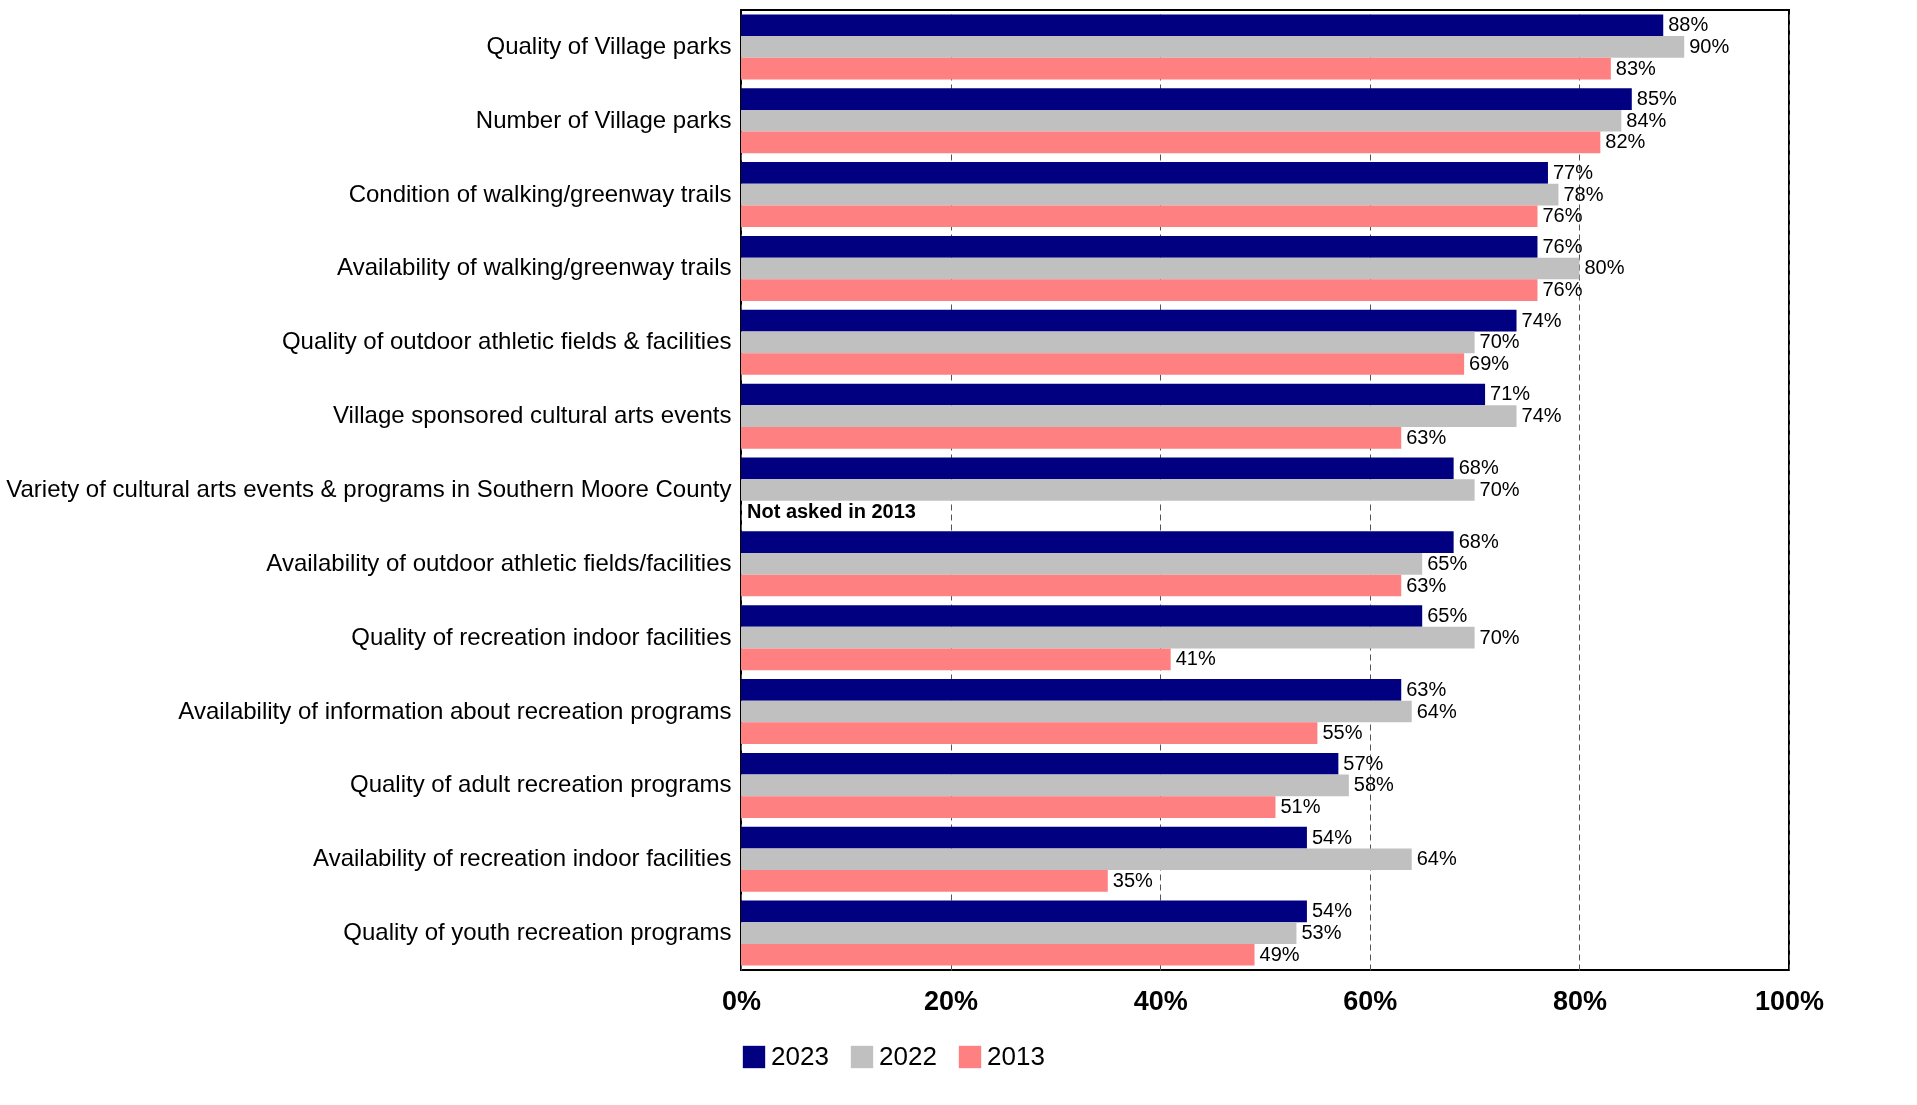 Image resolution: width=1917 pixels, height=1105 pixels. What do you see at coordinates (1709, 45) in the screenshot?
I see `data-label: 90%` at bounding box center [1709, 45].